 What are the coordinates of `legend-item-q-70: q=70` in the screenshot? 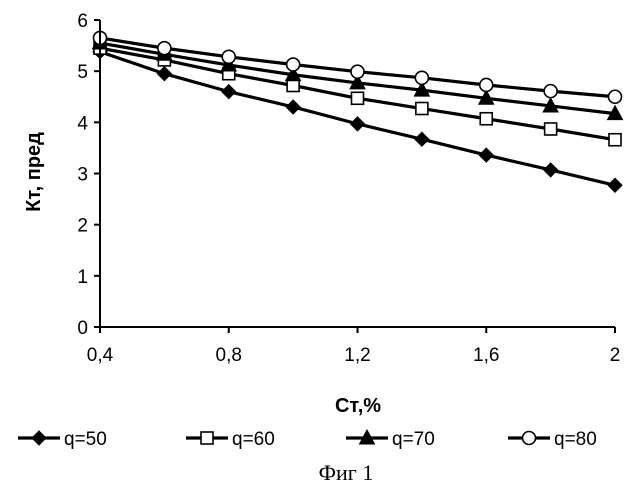 It's located at (390, 439).